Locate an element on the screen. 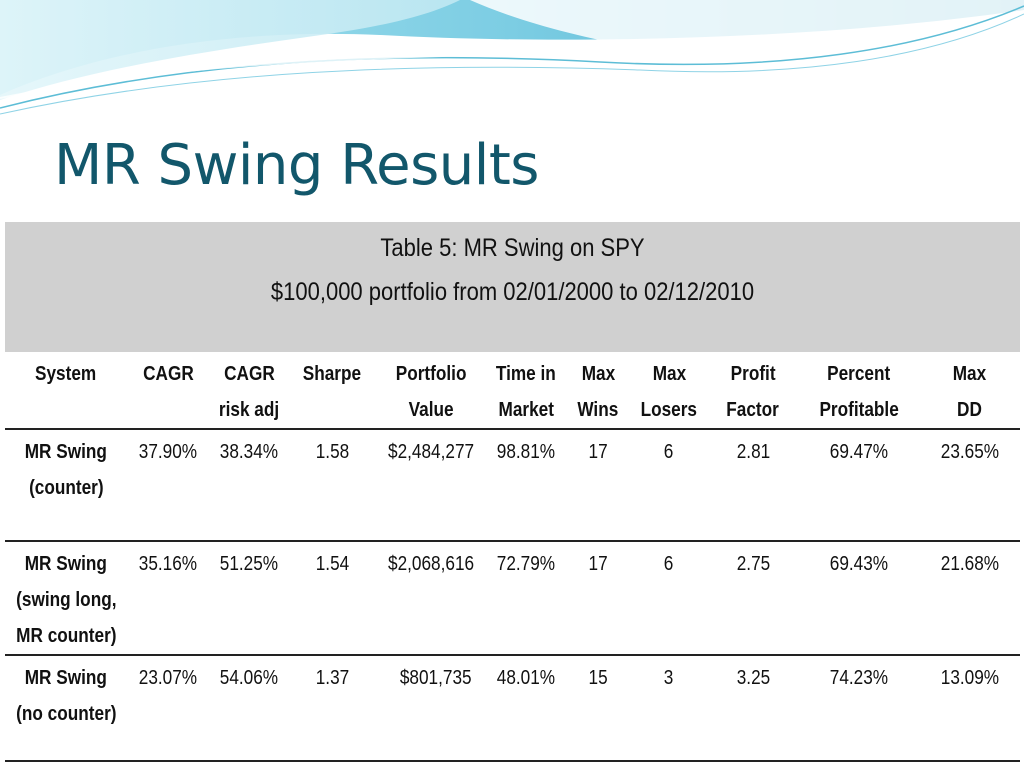 The image size is (1024, 768). cell-portfolio-value: $801,735 is located at coordinates (431, 708).